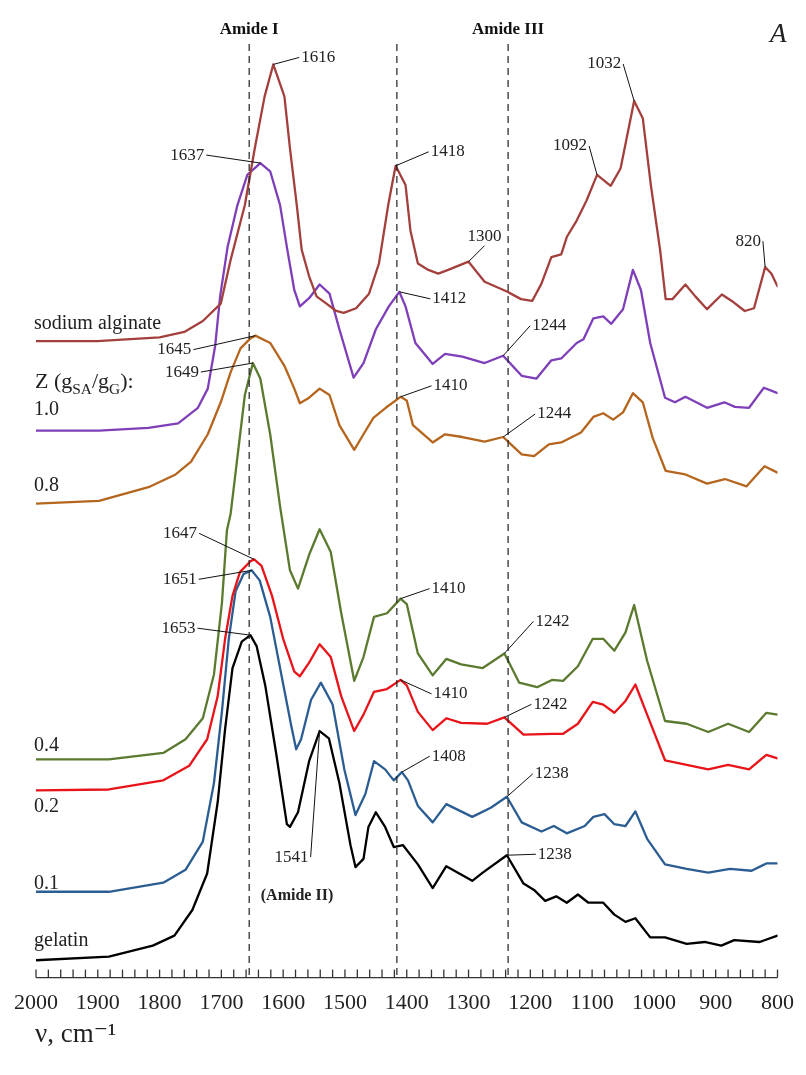 Image resolution: width=806 pixels, height=1075 pixels. Describe the element at coordinates (46, 483) in the screenshot. I see `series-label: 0.8` at that location.